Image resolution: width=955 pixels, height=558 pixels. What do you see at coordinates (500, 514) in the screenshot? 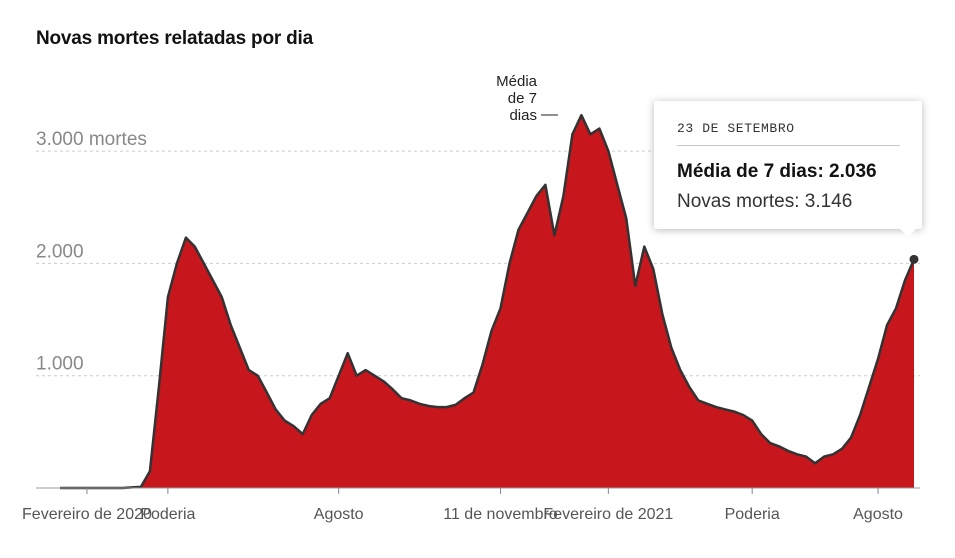
I see `x-tick-label: 11 de novembro` at bounding box center [500, 514].